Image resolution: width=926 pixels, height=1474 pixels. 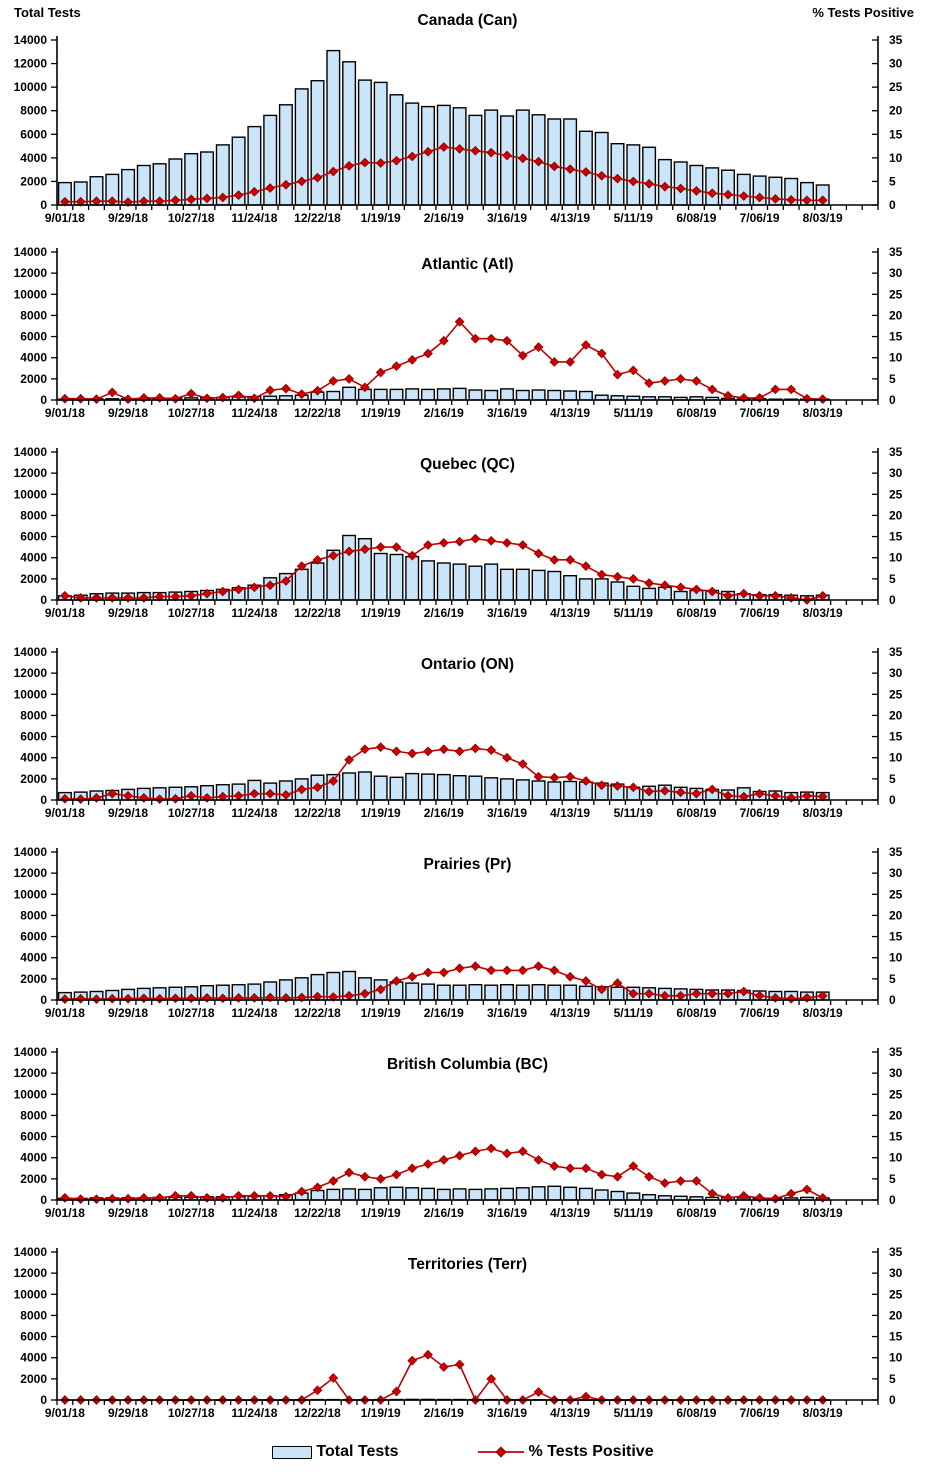 What do you see at coordinates (128, 218) in the screenshot?
I see `x-axis-tick-label: 9/29/18` at bounding box center [128, 218].